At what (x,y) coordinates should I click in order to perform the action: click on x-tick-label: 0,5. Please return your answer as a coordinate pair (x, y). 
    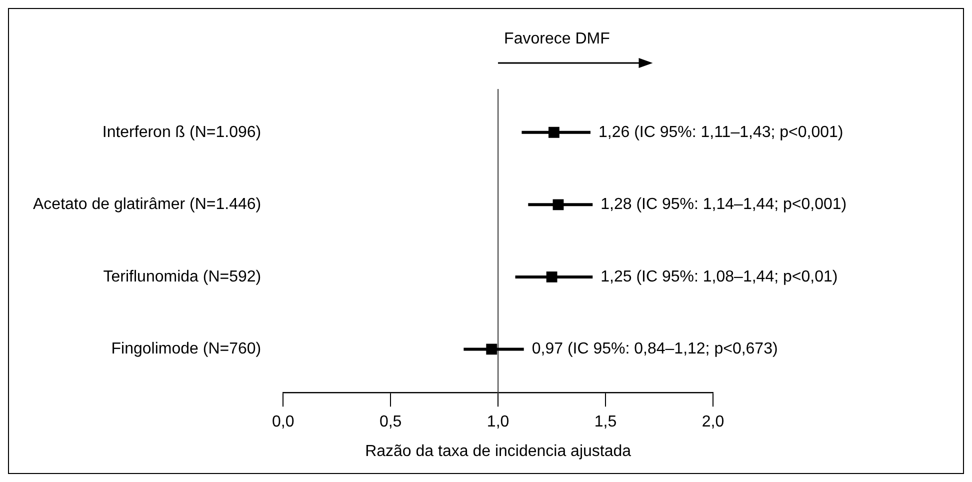
    Looking at the image, I should click on (390, 422).